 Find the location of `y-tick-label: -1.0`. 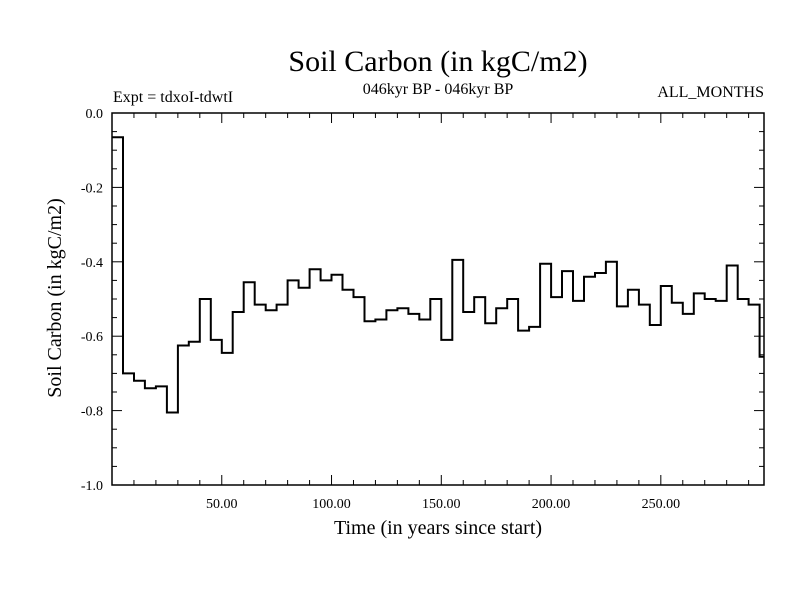

y-tick-label: -1.0 is located at coordinates (92, 486).